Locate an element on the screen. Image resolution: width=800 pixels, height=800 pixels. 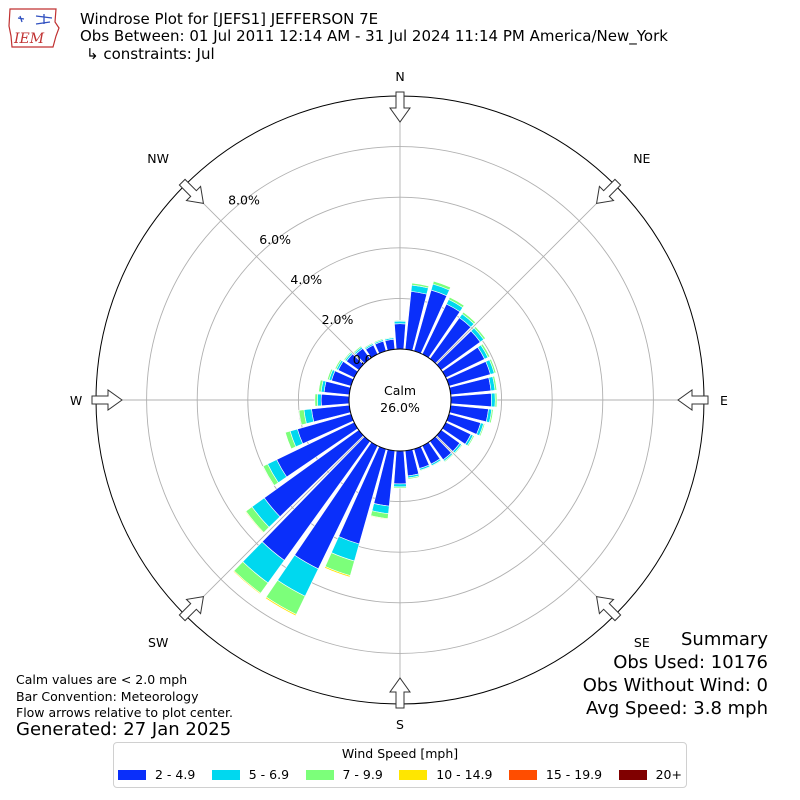
legend-label: 20+ is located at coordinates (668, 774).